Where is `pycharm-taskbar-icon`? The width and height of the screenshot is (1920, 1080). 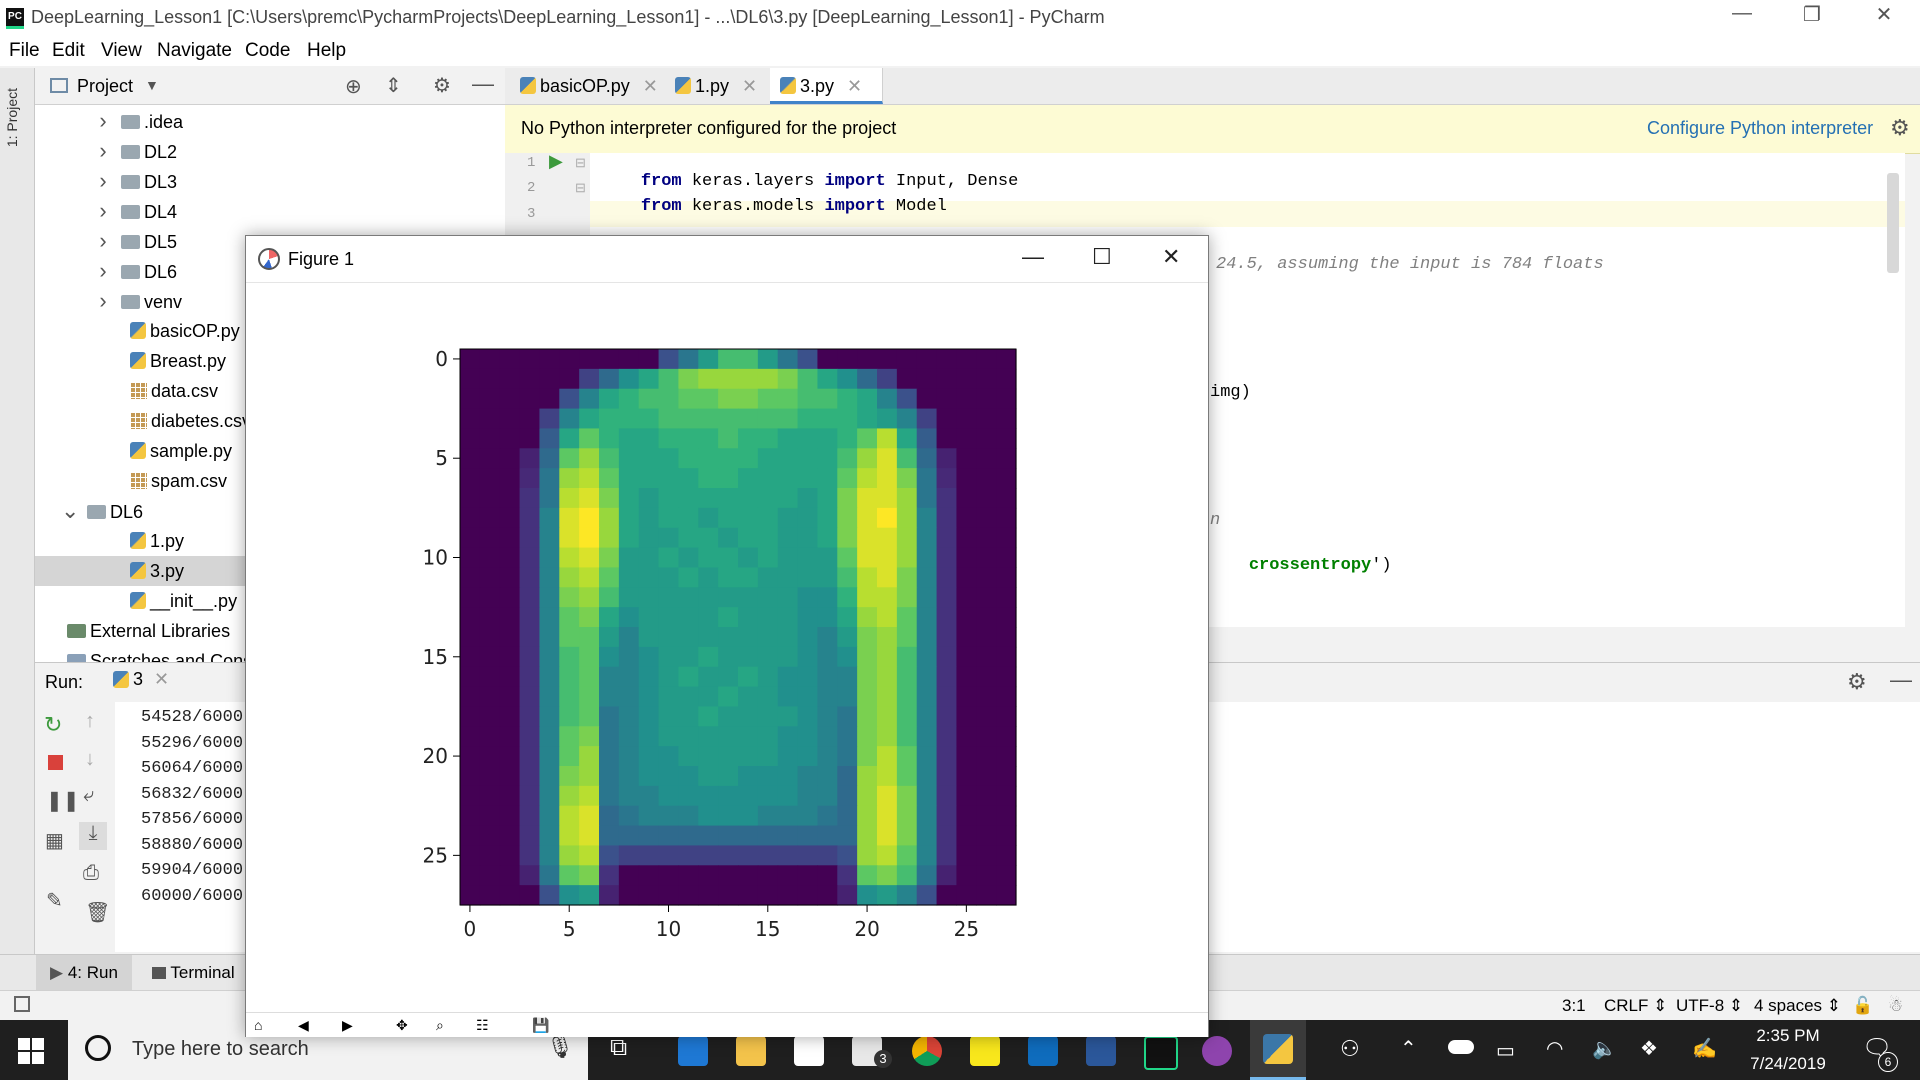 pycharm-taskbar-icon is located at coordinates (1161, 1053).